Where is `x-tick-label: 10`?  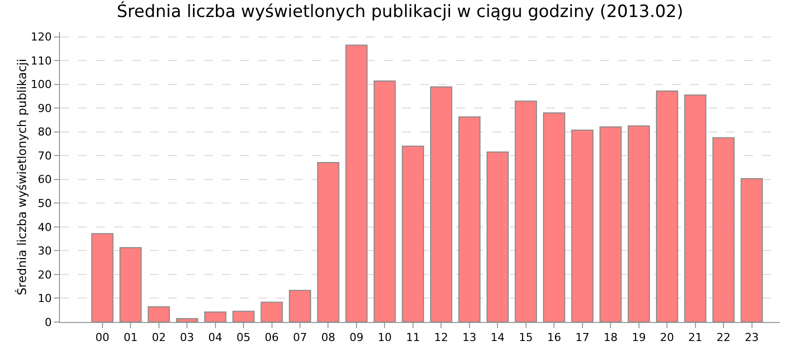 x-tick-label: 10 is located at coordinates (385, 337).